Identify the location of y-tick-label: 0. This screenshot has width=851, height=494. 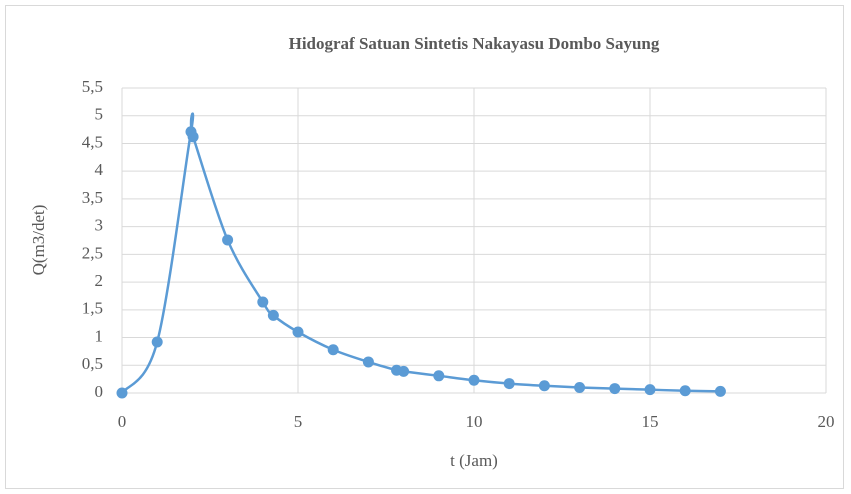
(99, 391).